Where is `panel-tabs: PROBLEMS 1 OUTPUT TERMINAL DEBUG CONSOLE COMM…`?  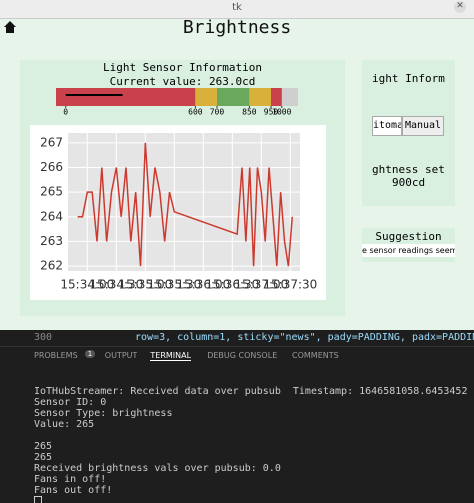 panel-tabs: PROBLEMS 1 OUTPUT TERMINAL DEBUG CONSOLE COMM… is located at coordinates (237, 355).